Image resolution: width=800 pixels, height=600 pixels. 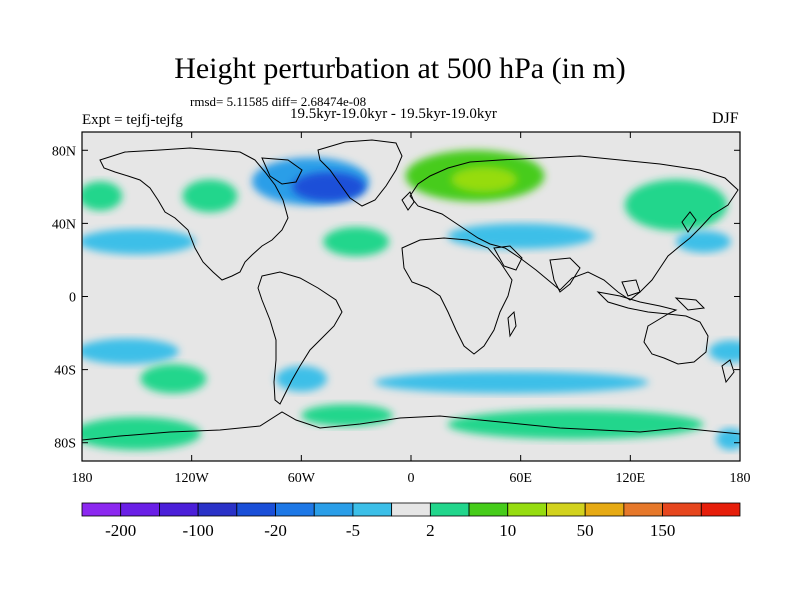 What do you see at coordinates (430, 530) in the screenshot?
I see `colorbar-label: 2` at bounding box center [430, 530].